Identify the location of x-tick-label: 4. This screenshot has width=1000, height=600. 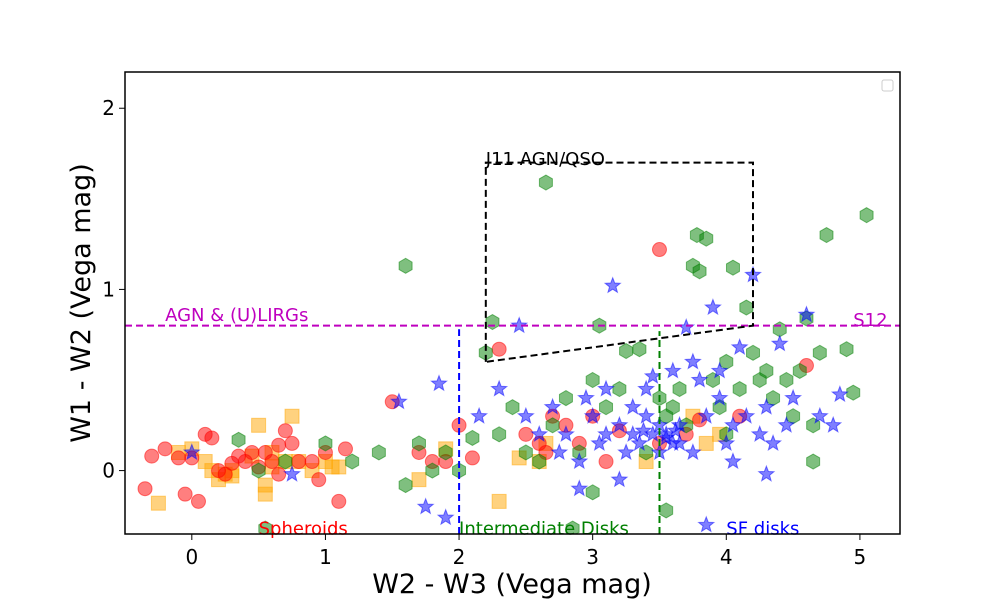
(726, 557).